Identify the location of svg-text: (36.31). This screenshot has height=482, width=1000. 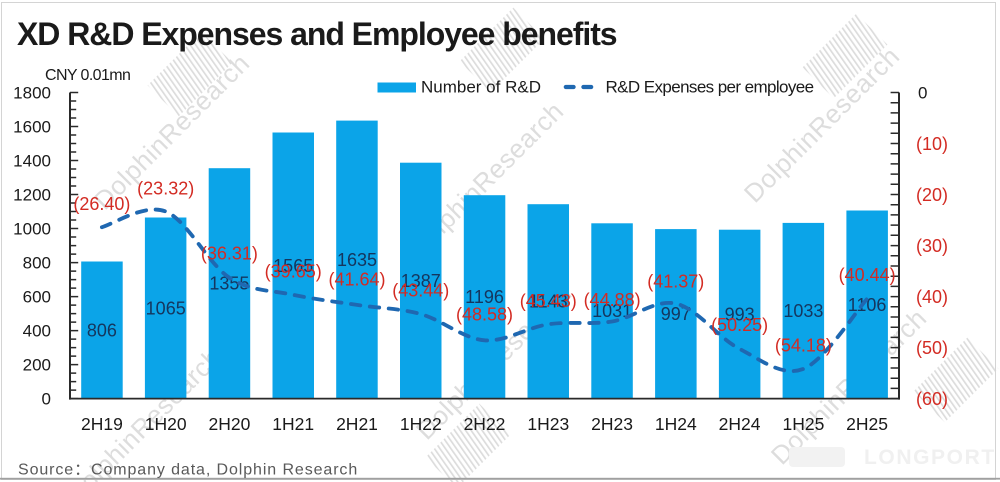
(229, 254).